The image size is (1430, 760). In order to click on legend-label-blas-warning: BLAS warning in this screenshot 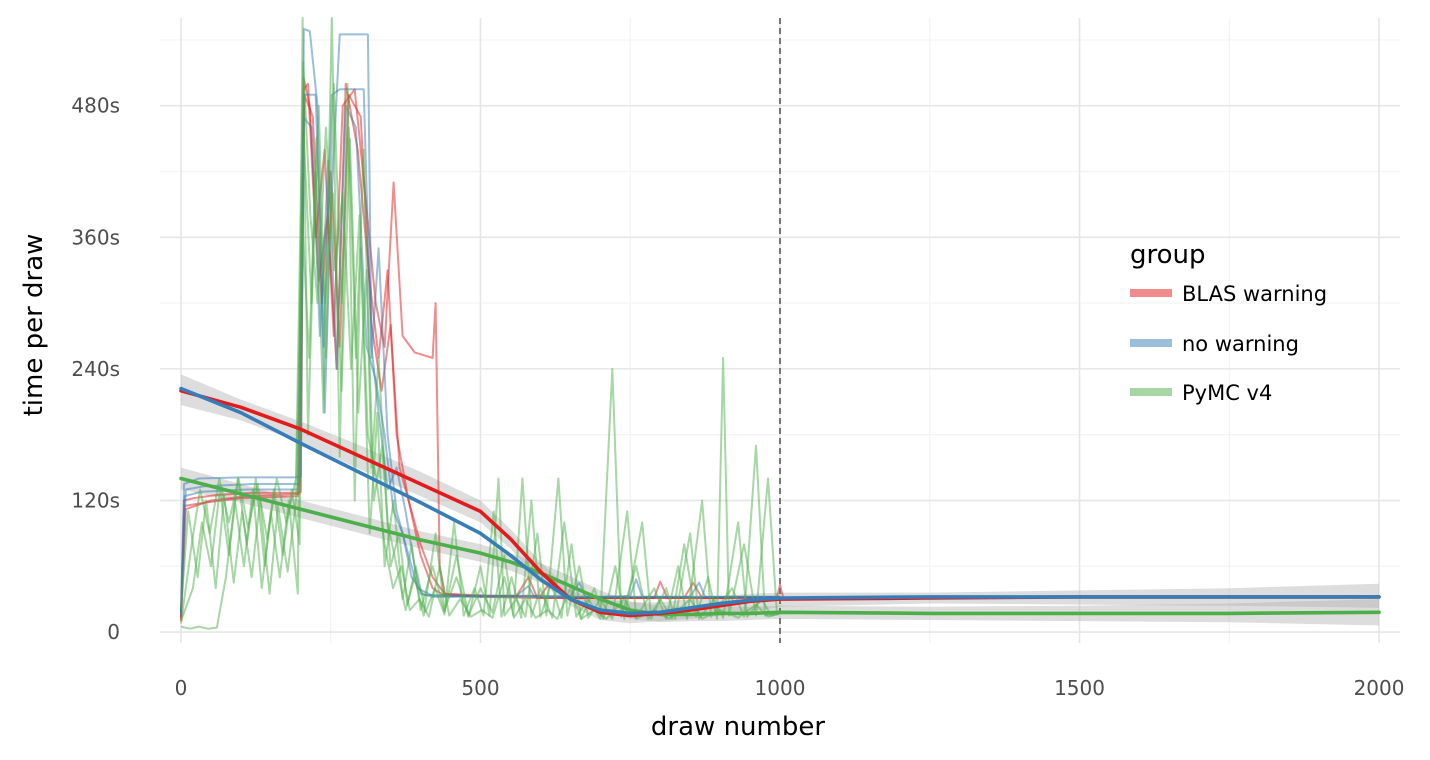, I will do `click(1254, 294)`.